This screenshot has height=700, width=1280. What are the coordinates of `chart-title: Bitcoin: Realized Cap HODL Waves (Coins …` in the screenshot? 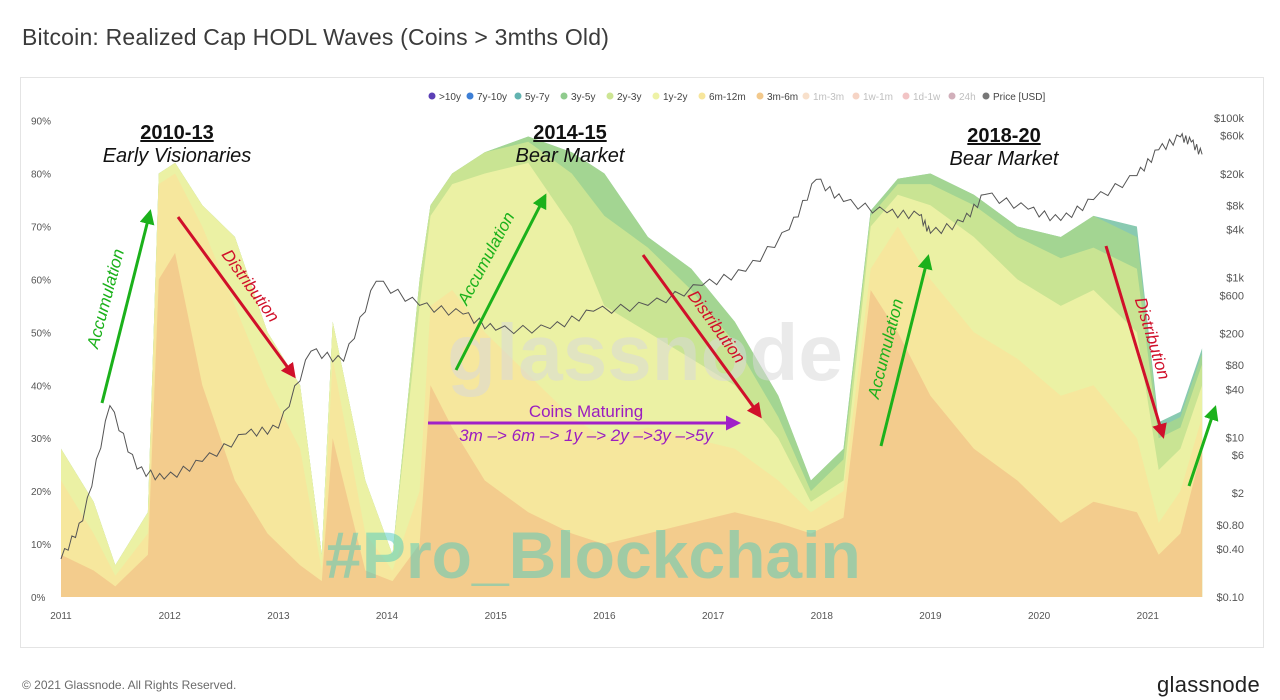 It's located at (316, 37).